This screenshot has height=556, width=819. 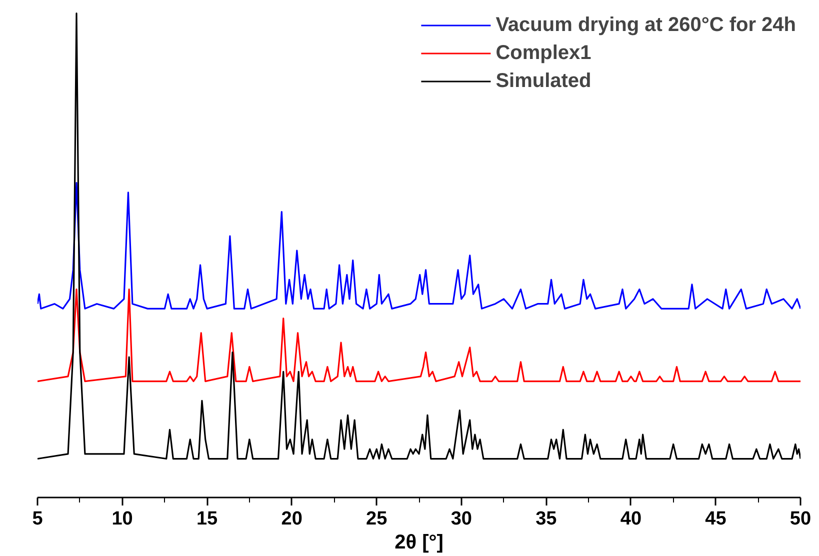 What do you see at coordinates (631, 519) in the screenshot?
I see `x-tick-label: 40` at bounding box center [631, 519].